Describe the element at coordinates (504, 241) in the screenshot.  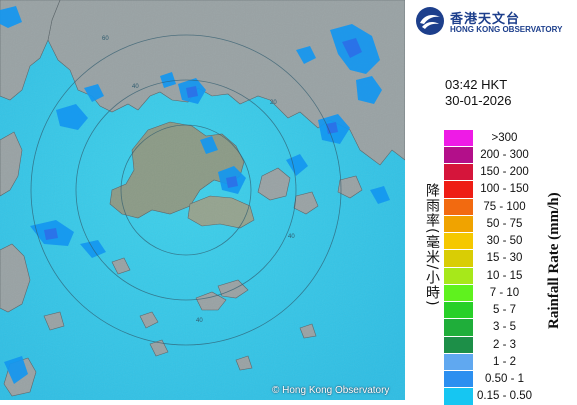
I see `legend-label: 30 - 50` at that location.